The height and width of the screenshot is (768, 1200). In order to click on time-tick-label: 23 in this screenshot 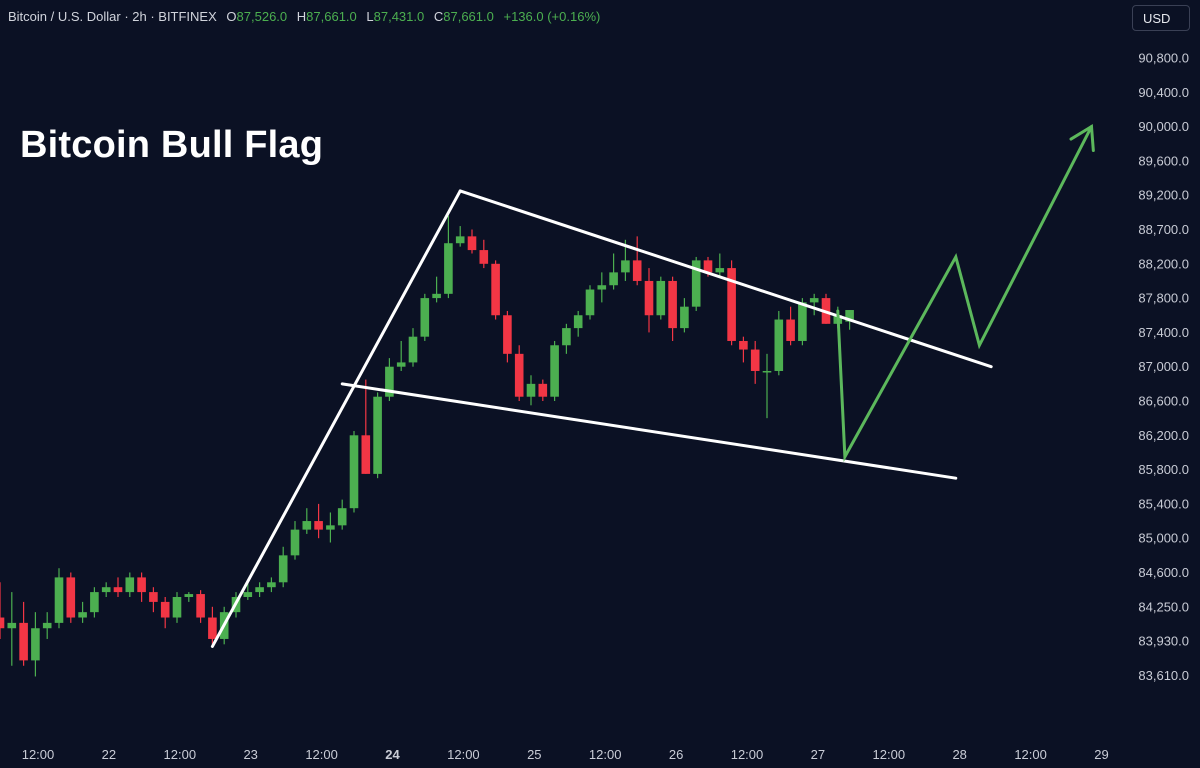, I will do `click(250, 754)`.